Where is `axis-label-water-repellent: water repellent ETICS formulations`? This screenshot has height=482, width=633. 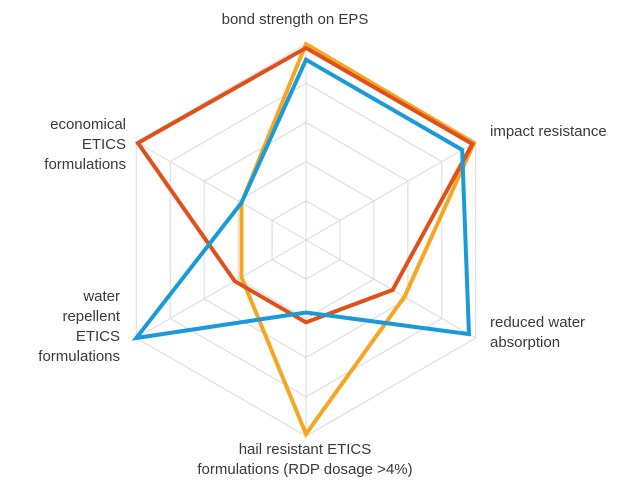 axis-label-water-repellent: water repellent ETICS formulations is located at coordinates (79, 326).